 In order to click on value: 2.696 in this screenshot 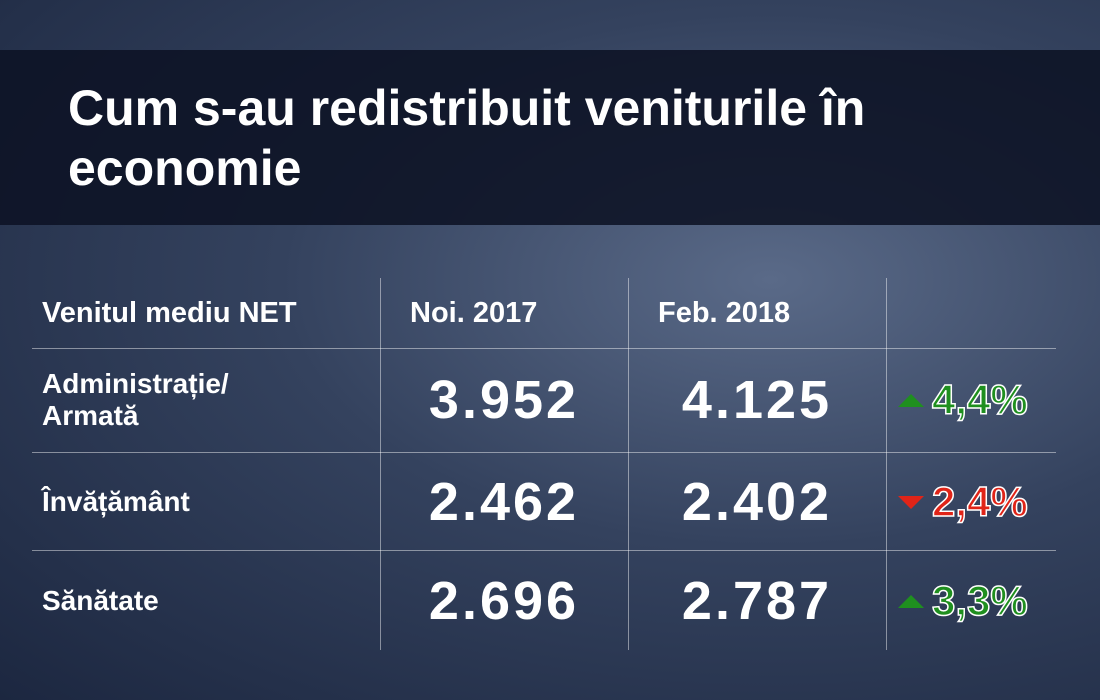, I will do `click(504, 601)`.